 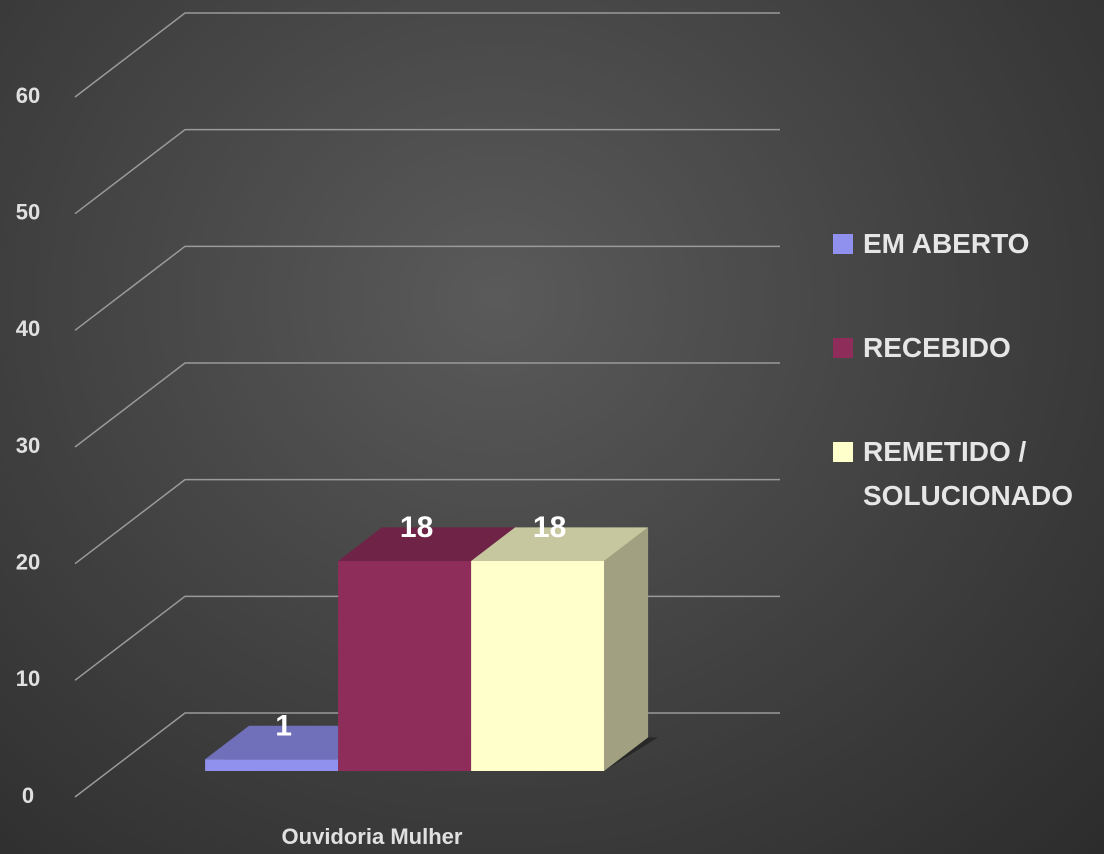 What do you see at coordinates (28, 445) in the screenshot?
I see `y-tick-label: 30` at bounding box center [28, 445].